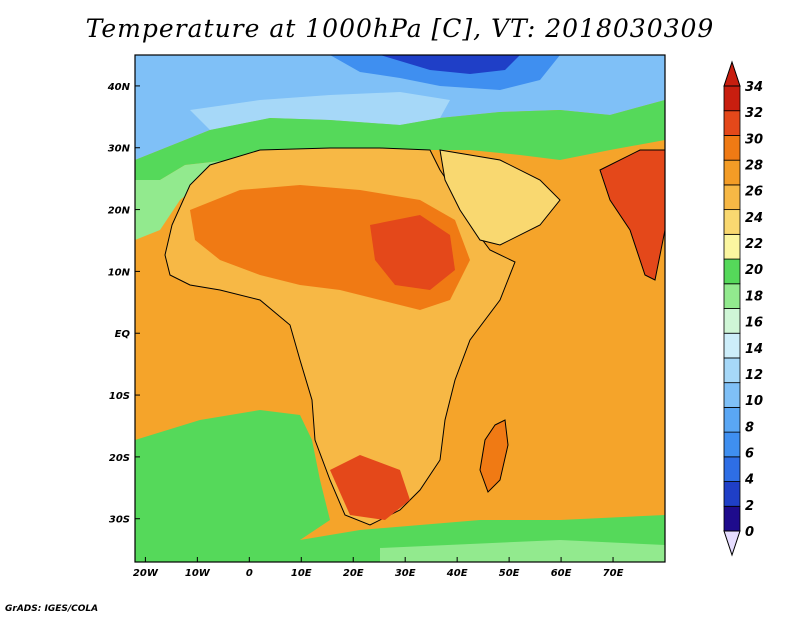 The width and height of the screenshot is (800, 618). What do you see at coordinates (119, 396) in the screenshot?
I see `lat-tick-label: 10S` at bounding box center [119, 396].